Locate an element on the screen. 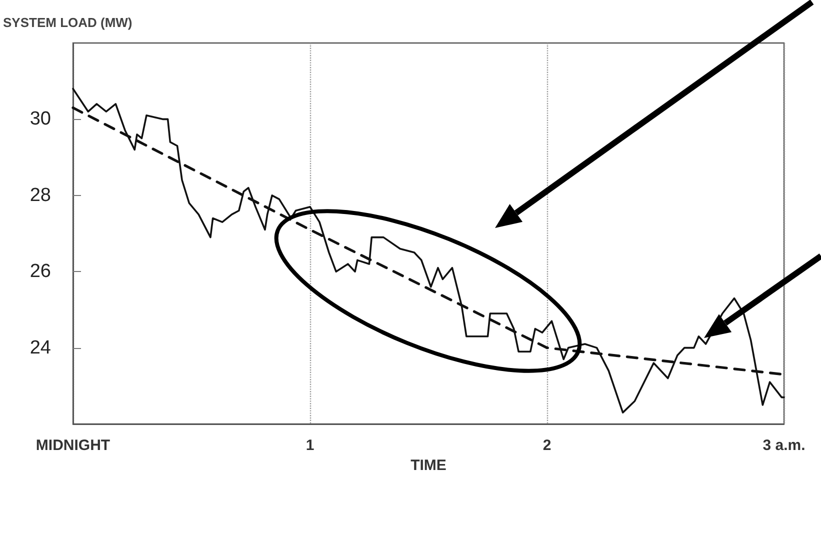  y-tick-label: 24 is located at coordinates (41, 347).